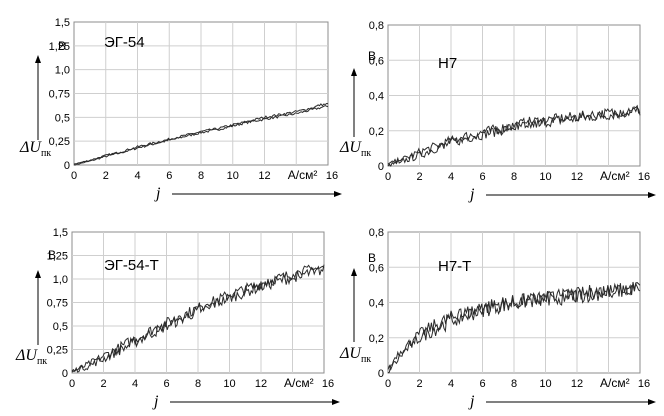 Image resolution: width=664 pixels, height=416 pixels. Describe the element at coordinates (454, 266) in the screenshot. I see `panel-label: Н7-Т` at that location.